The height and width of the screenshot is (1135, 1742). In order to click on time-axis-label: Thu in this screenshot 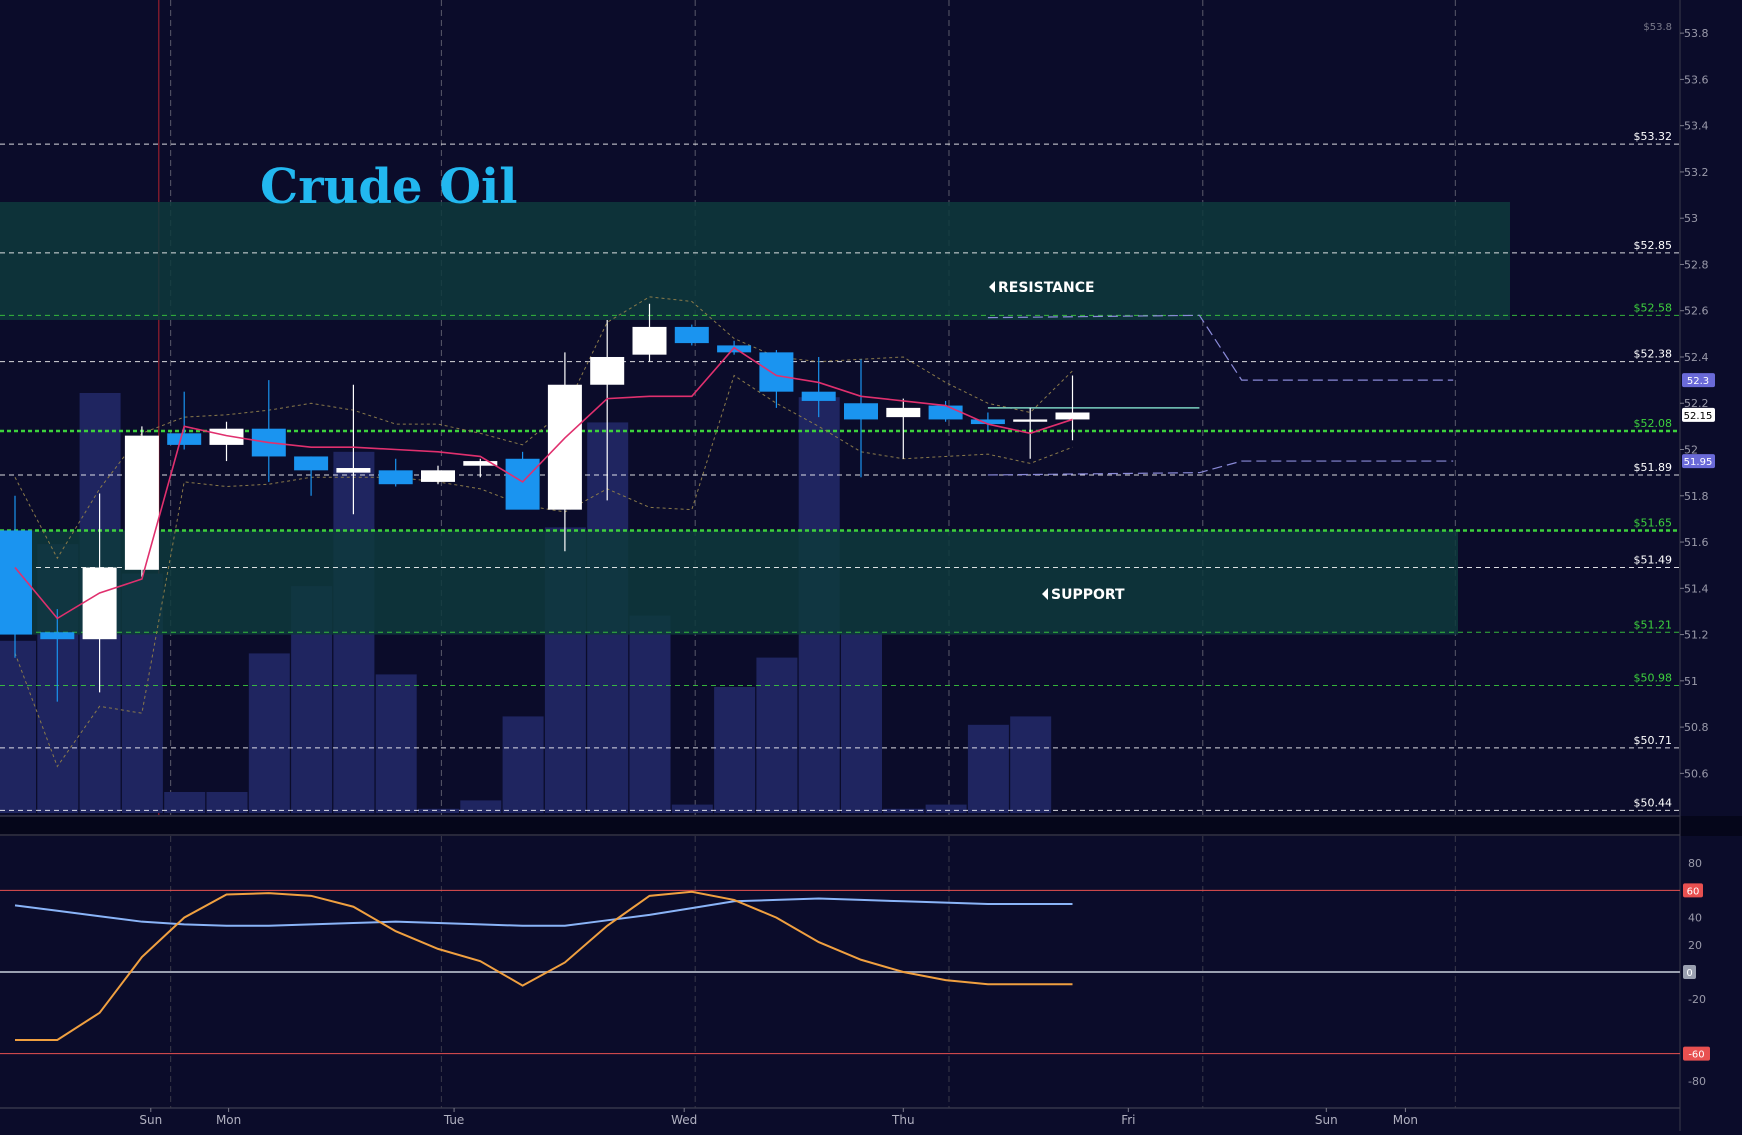, I will do `click(903, 1120)`.